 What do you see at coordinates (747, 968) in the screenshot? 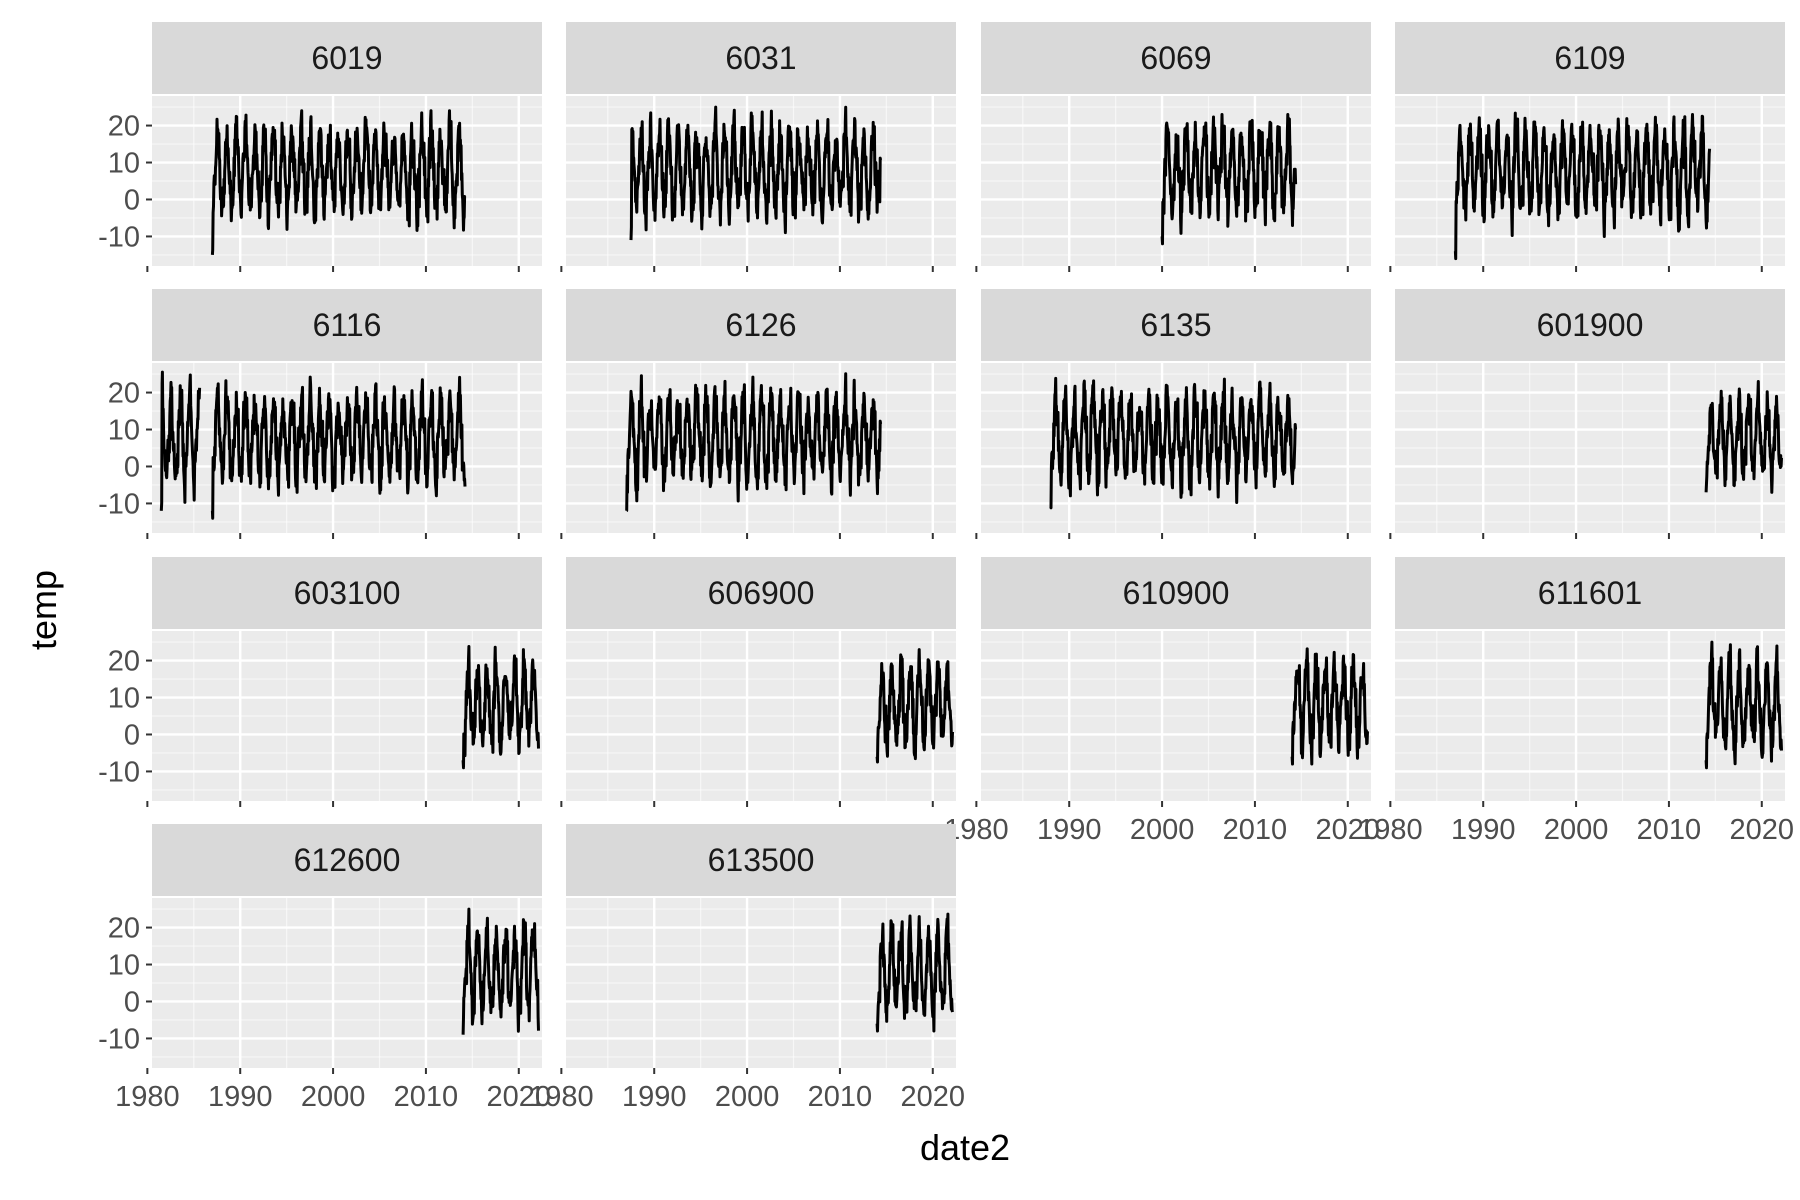
I see `facet-613500: 613500 1980 1990 2000 2010 2020` at bounding box center [747, 968].